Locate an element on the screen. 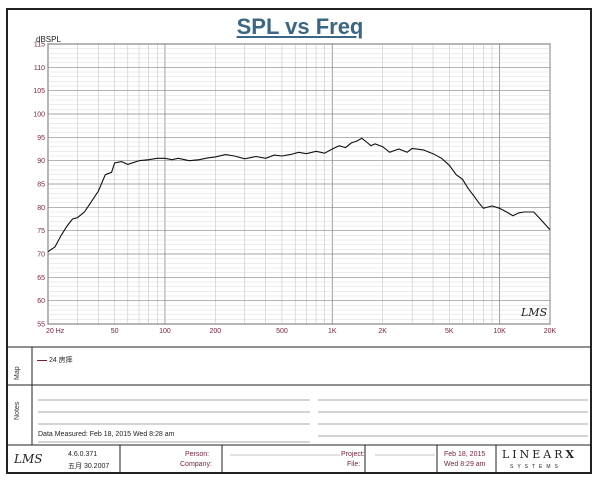  legend-entry-row: 24 房摔 is located at coordinates (55, 360).